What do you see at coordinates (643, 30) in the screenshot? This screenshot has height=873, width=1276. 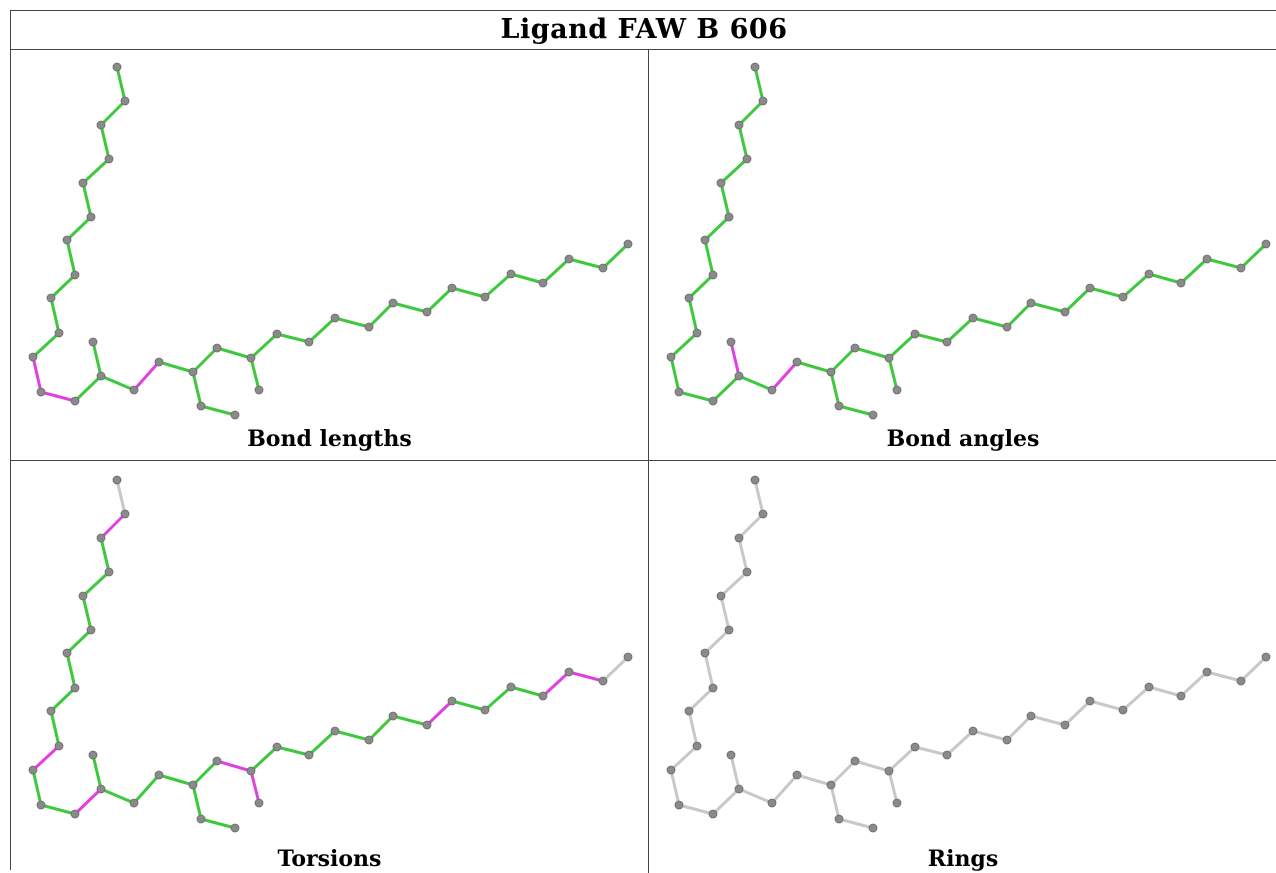 I see `figure-title: Ligand FAW B 606` at bounding box center [643, 30].